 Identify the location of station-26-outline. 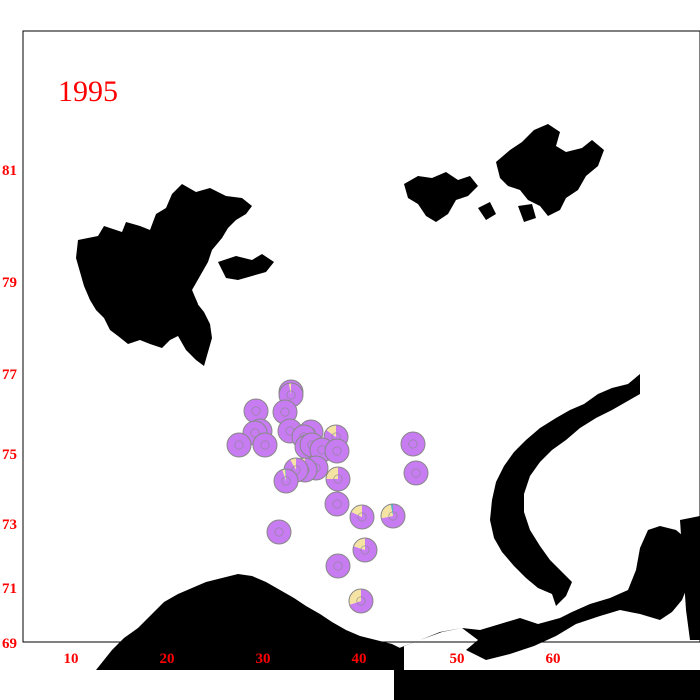
(362, 517).